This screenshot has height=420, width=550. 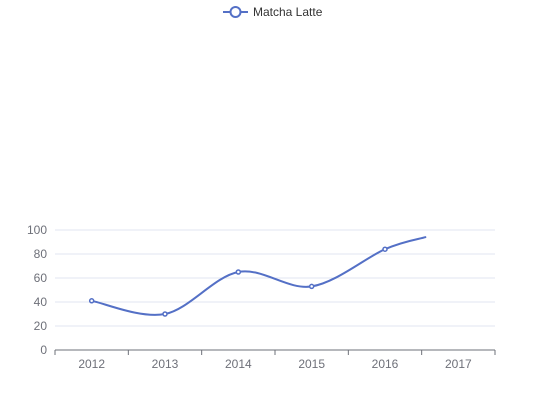 What do you see at coordinates (385, 364) in the screenshot?
I see `x-tick-label: 2016` at bounding box center [385, 364].